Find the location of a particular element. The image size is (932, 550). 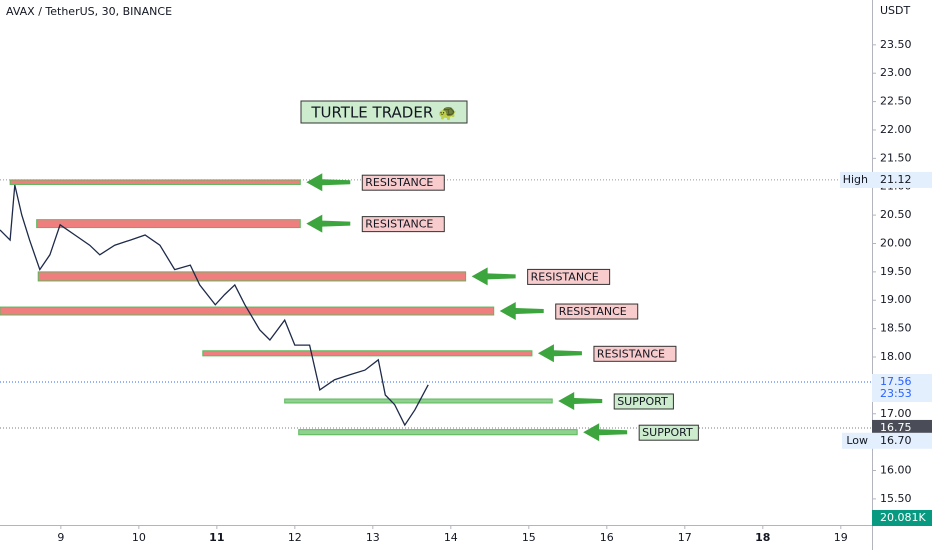

high-name: High is located at coordinates (855, 179).